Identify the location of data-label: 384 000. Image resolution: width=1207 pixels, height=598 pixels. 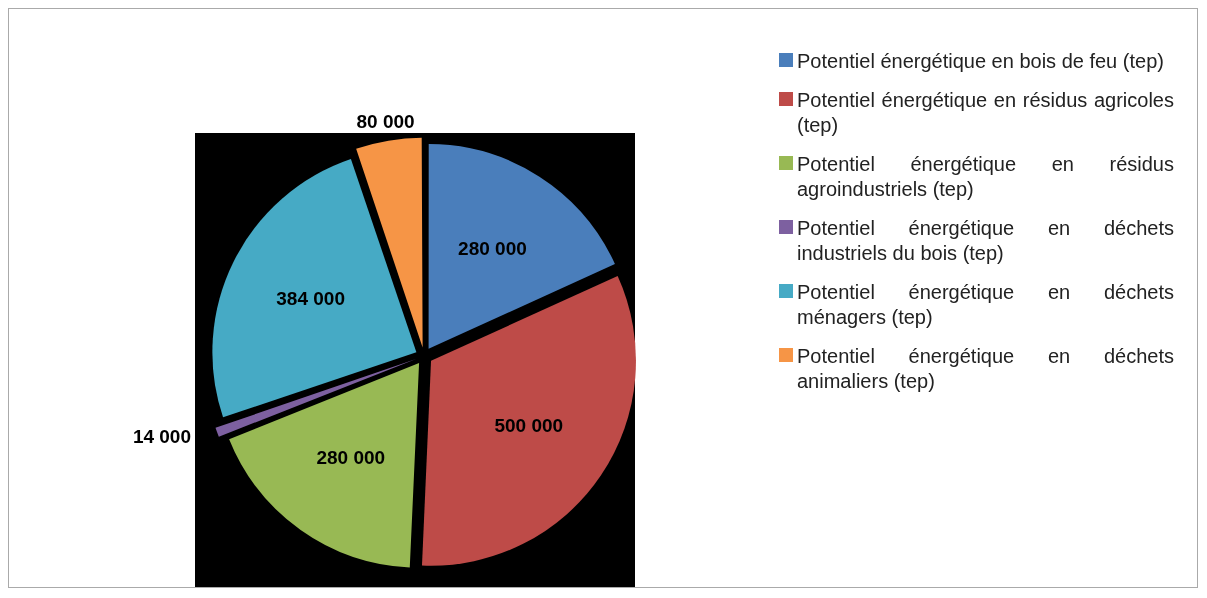
(310, 299).